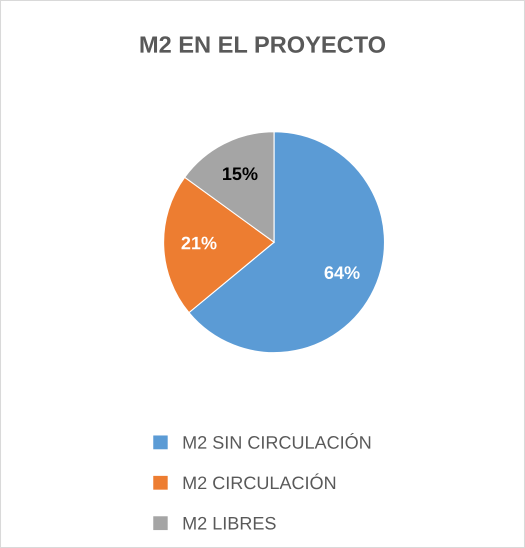 Image resolution: width=525 pixels, height=548 pixels. Describe the element at coordinates (277, 440) in the screenshot. I see `legend-label: M2 SIN CIRCULACIÓN` at that location.